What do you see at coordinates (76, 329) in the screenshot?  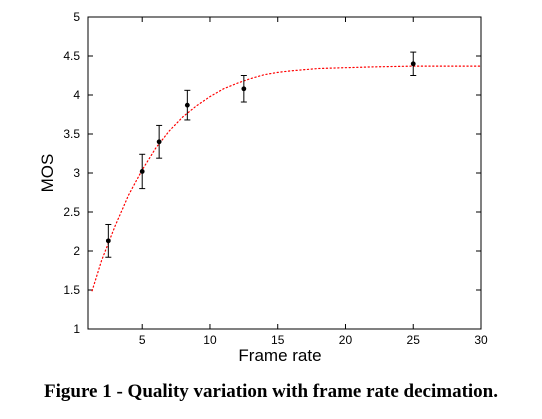 I see `y-tick-label: 1` at bounding box center [76, 329].